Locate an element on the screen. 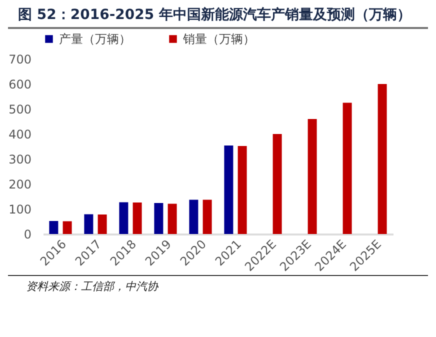 The height and width of the screenshot is (337, 436). text: 资料来源：工信部，中汽协 is located at coordinates (218, 284).